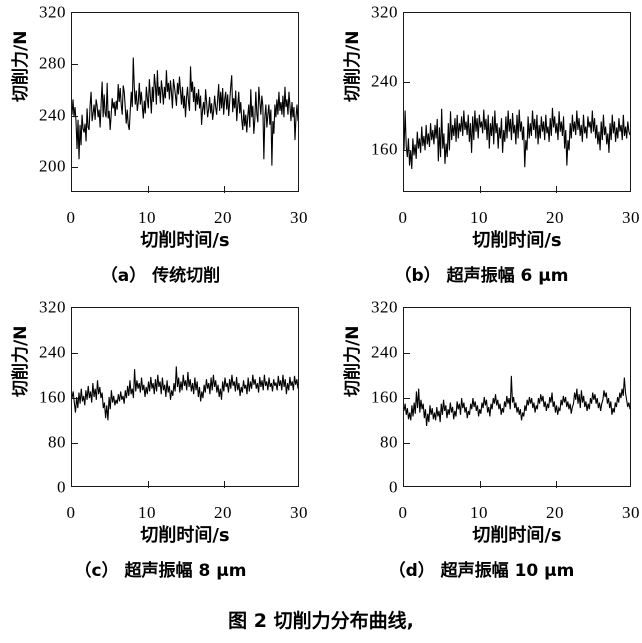 The height and width of the screenshot is (643, 642). Describe the element at coordinates (33, 147) in the screenshot. I see `y-axis-ticks-a: 200 240 280 320` at that location.